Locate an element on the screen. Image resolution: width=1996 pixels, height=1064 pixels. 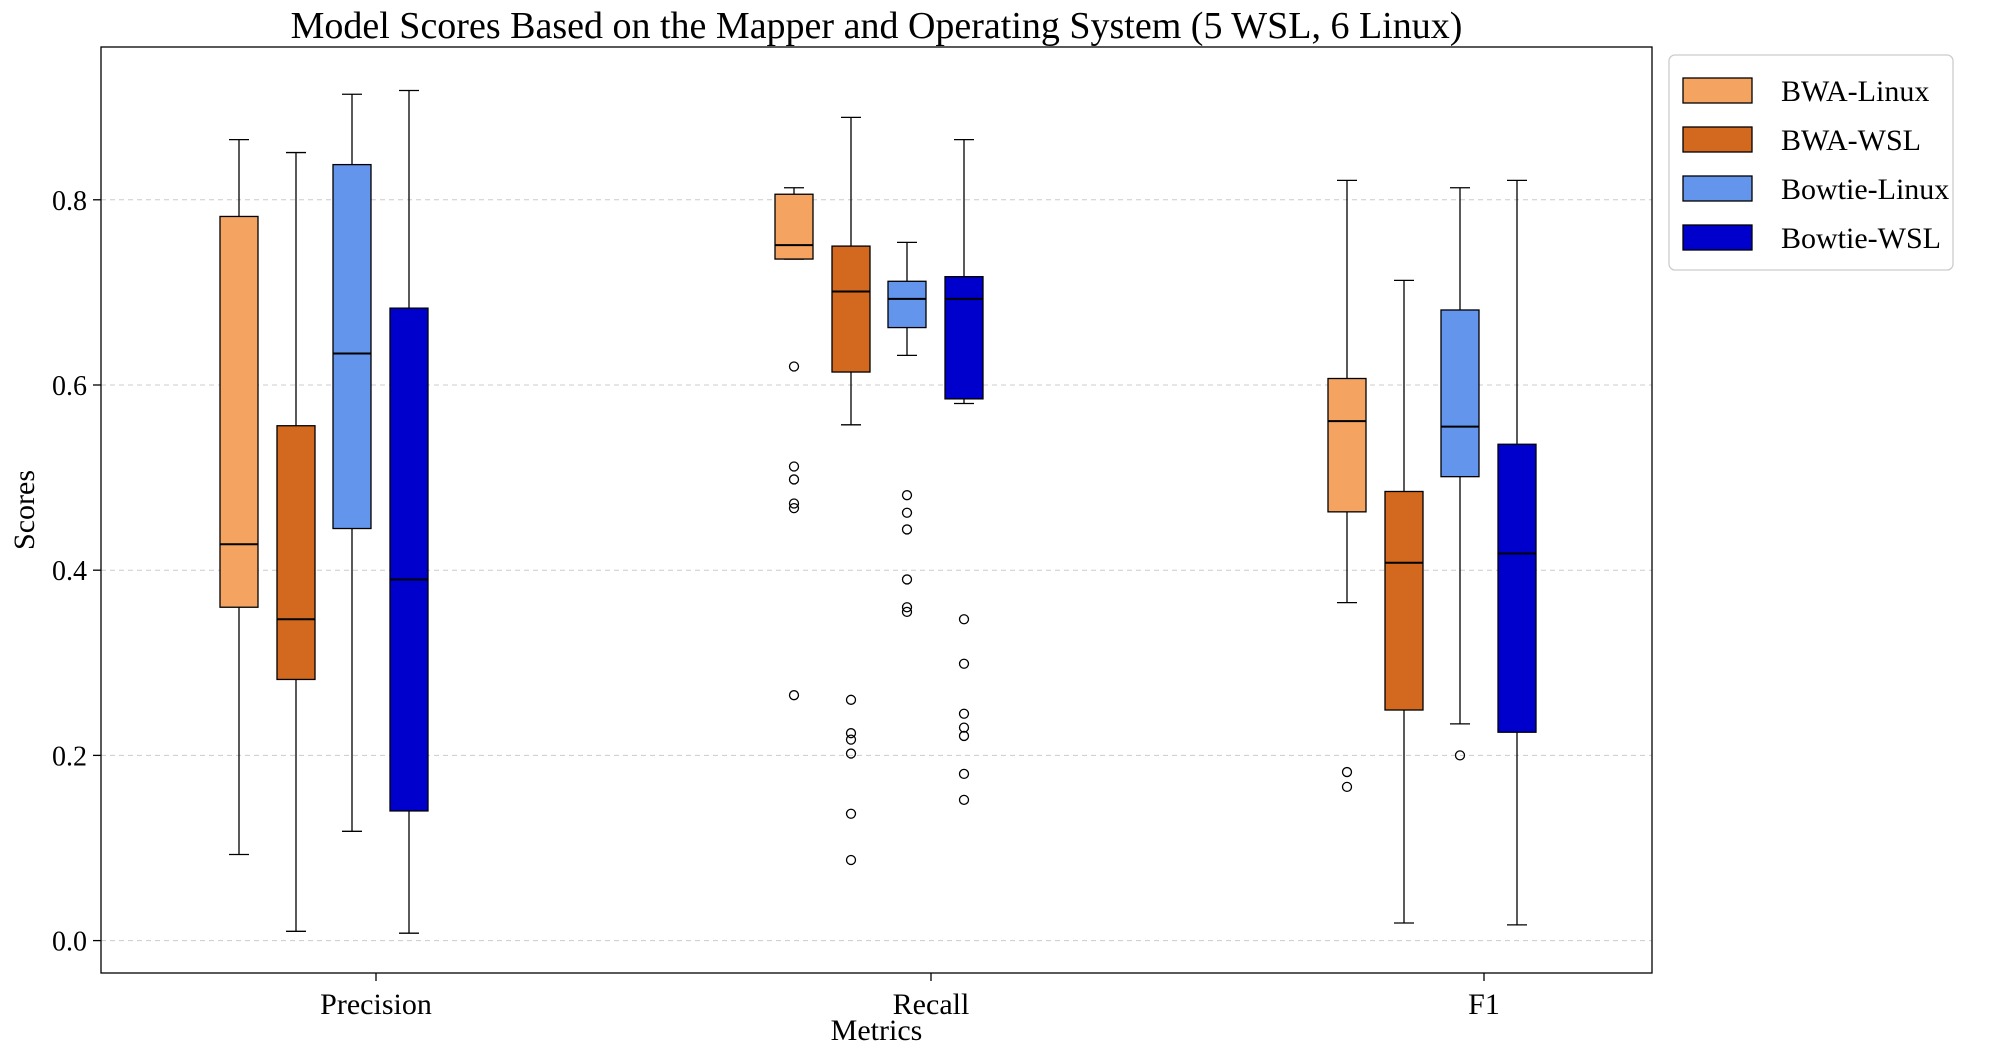
legend-frame is located at coordinates (1811, 162).